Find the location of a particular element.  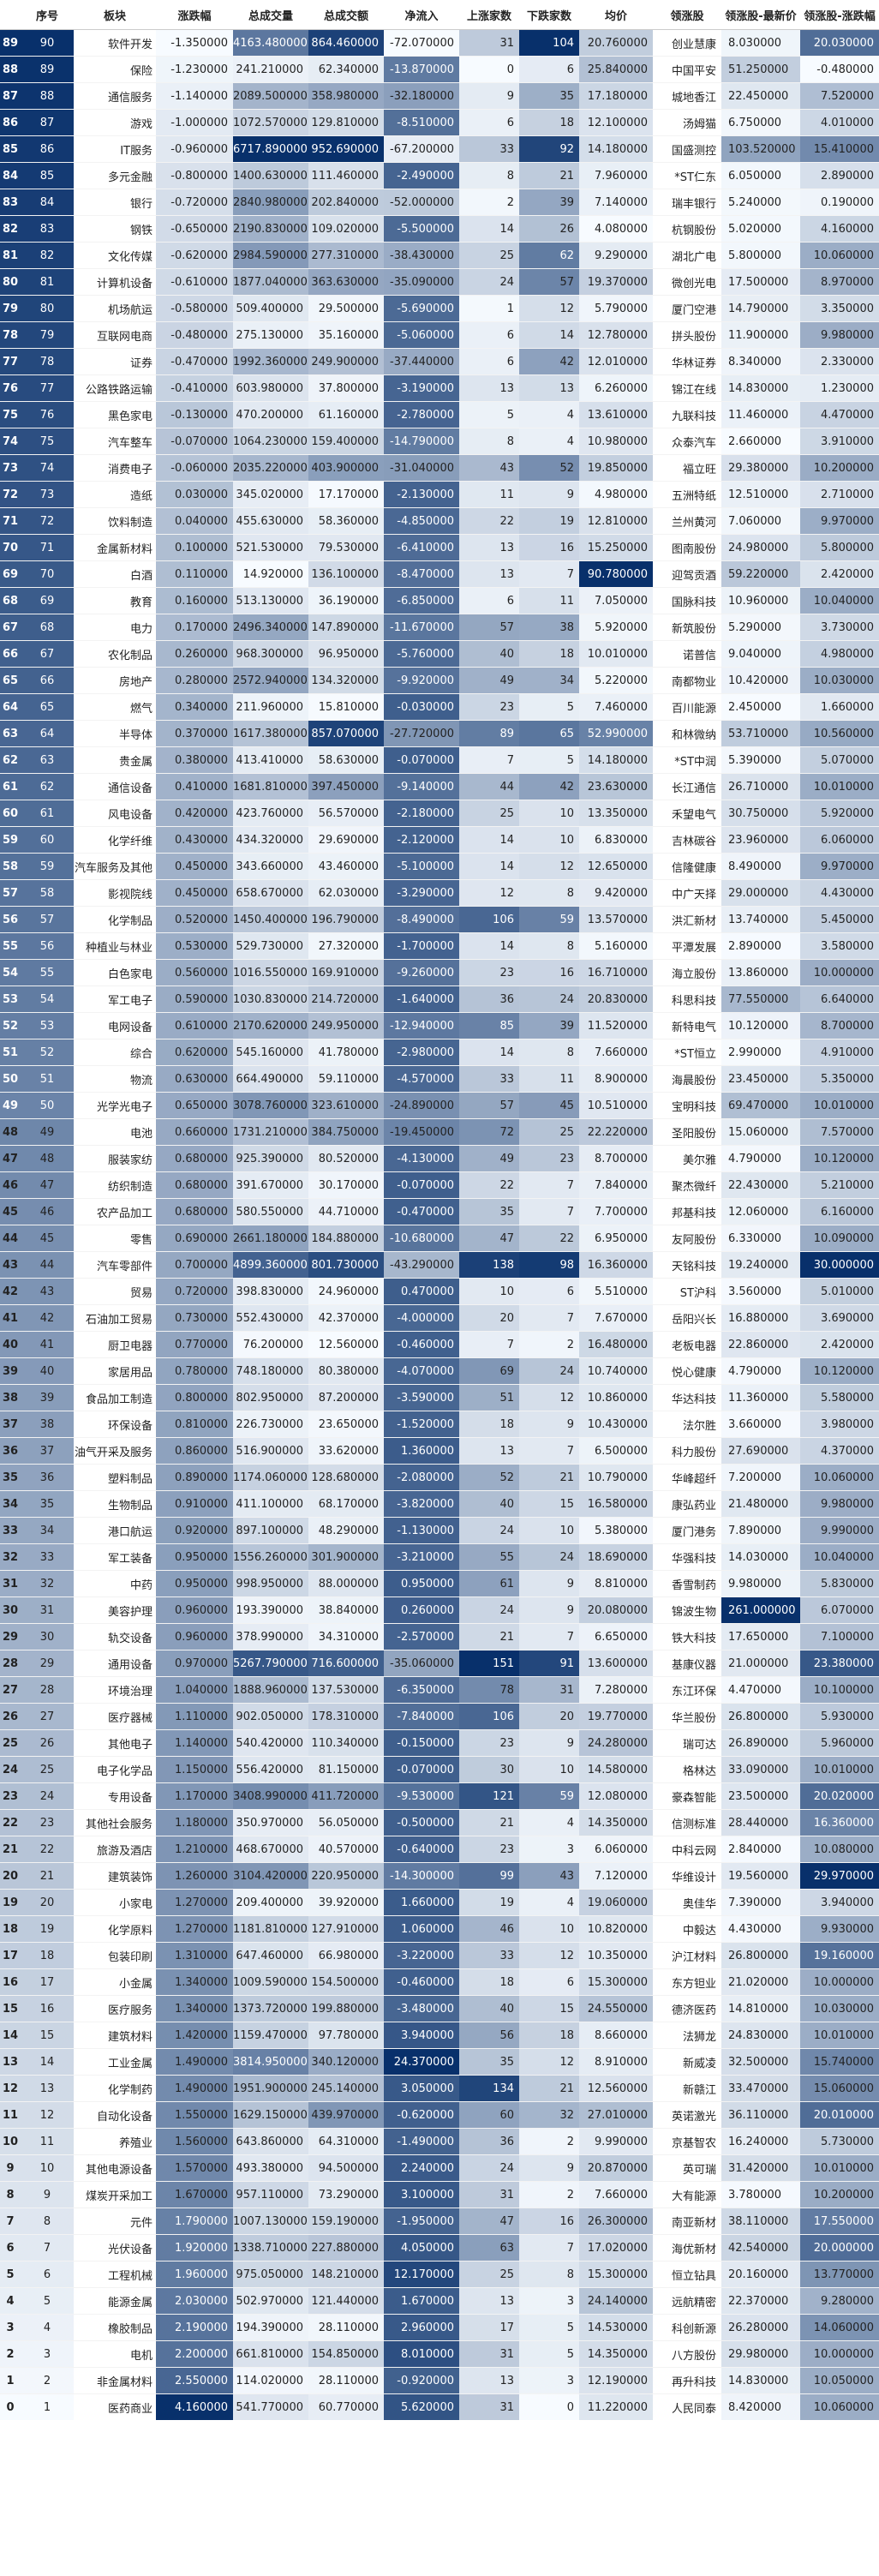

leader-cell: 大有能源 is located at coordinates (687, 2194).